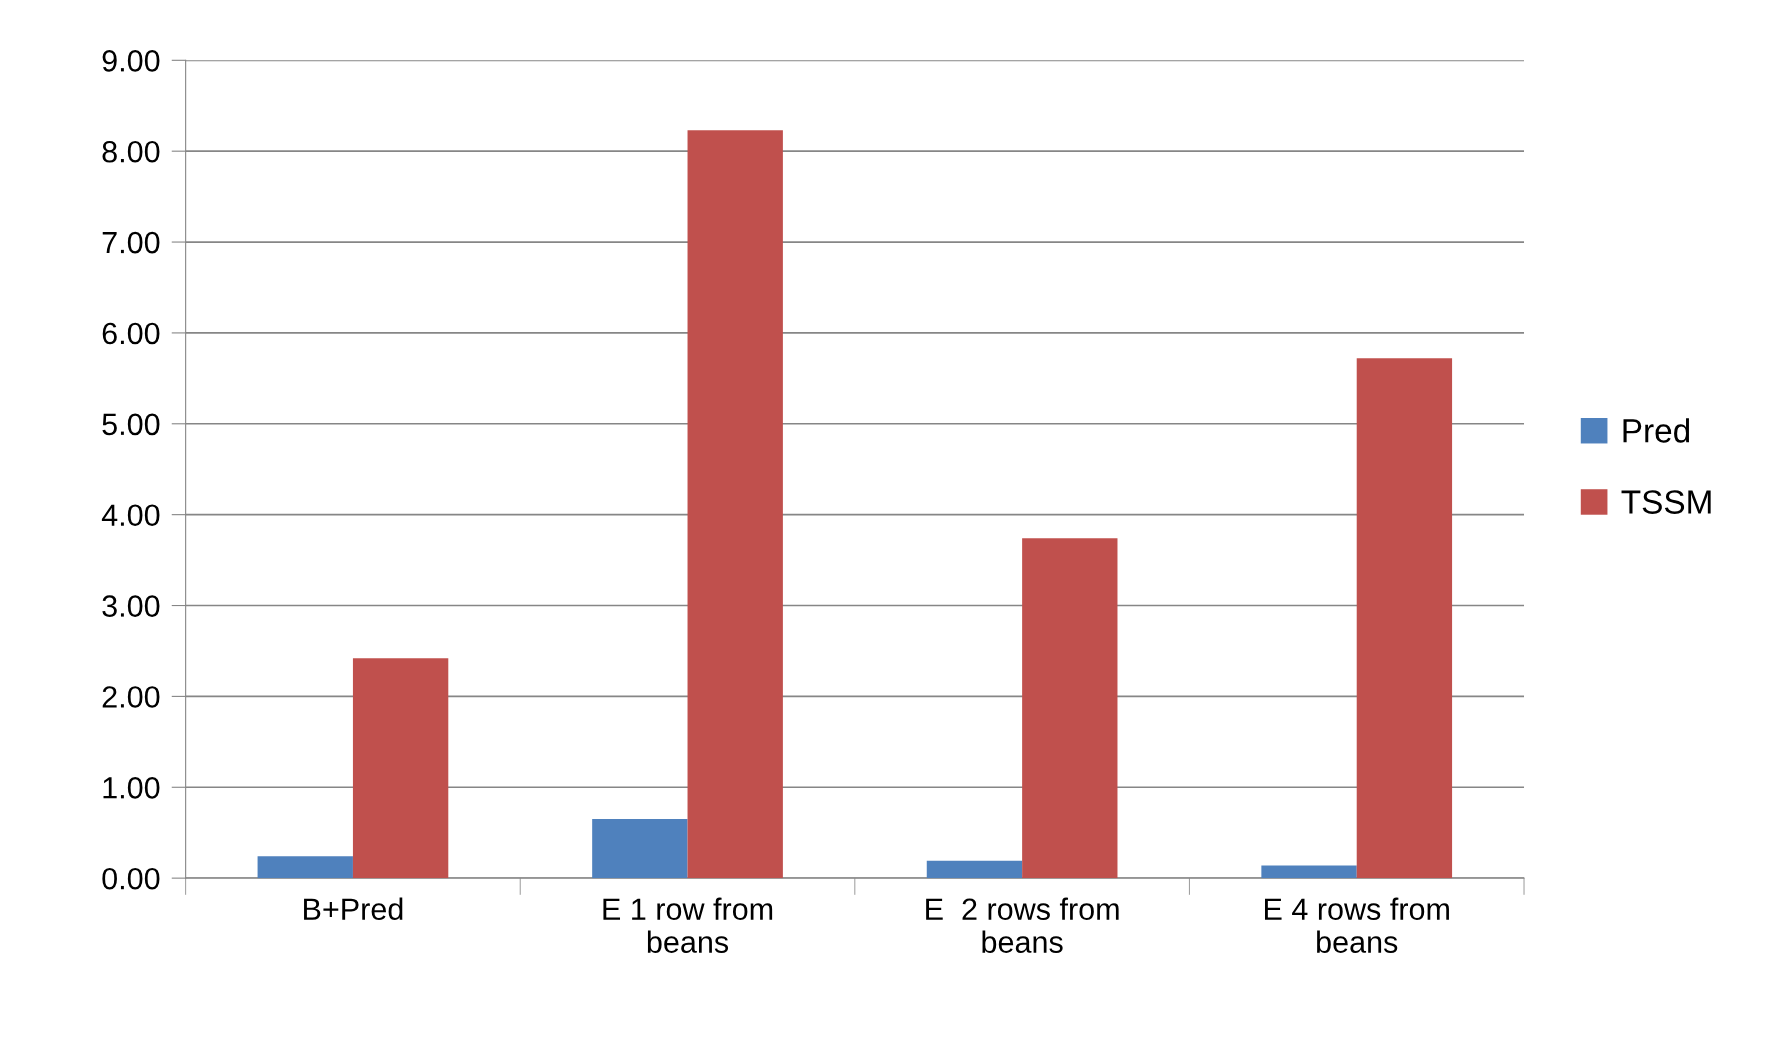 The image size is (1768, 1058). I want to click on y-tick-label: 1.00, so click(131, 788).